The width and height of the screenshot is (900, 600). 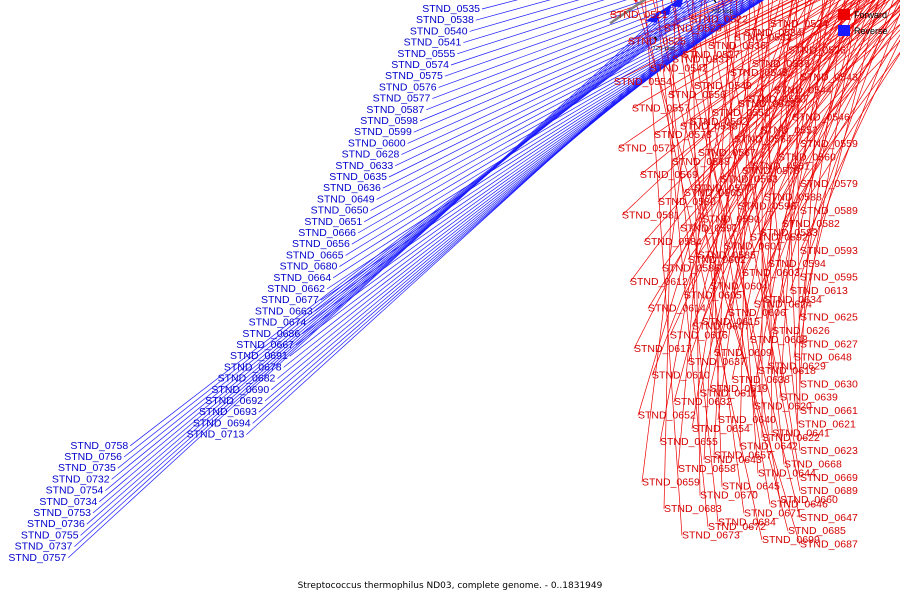 I want to click on gene-label-stnd-0756: STND_0756, so click(x=93, y=457).